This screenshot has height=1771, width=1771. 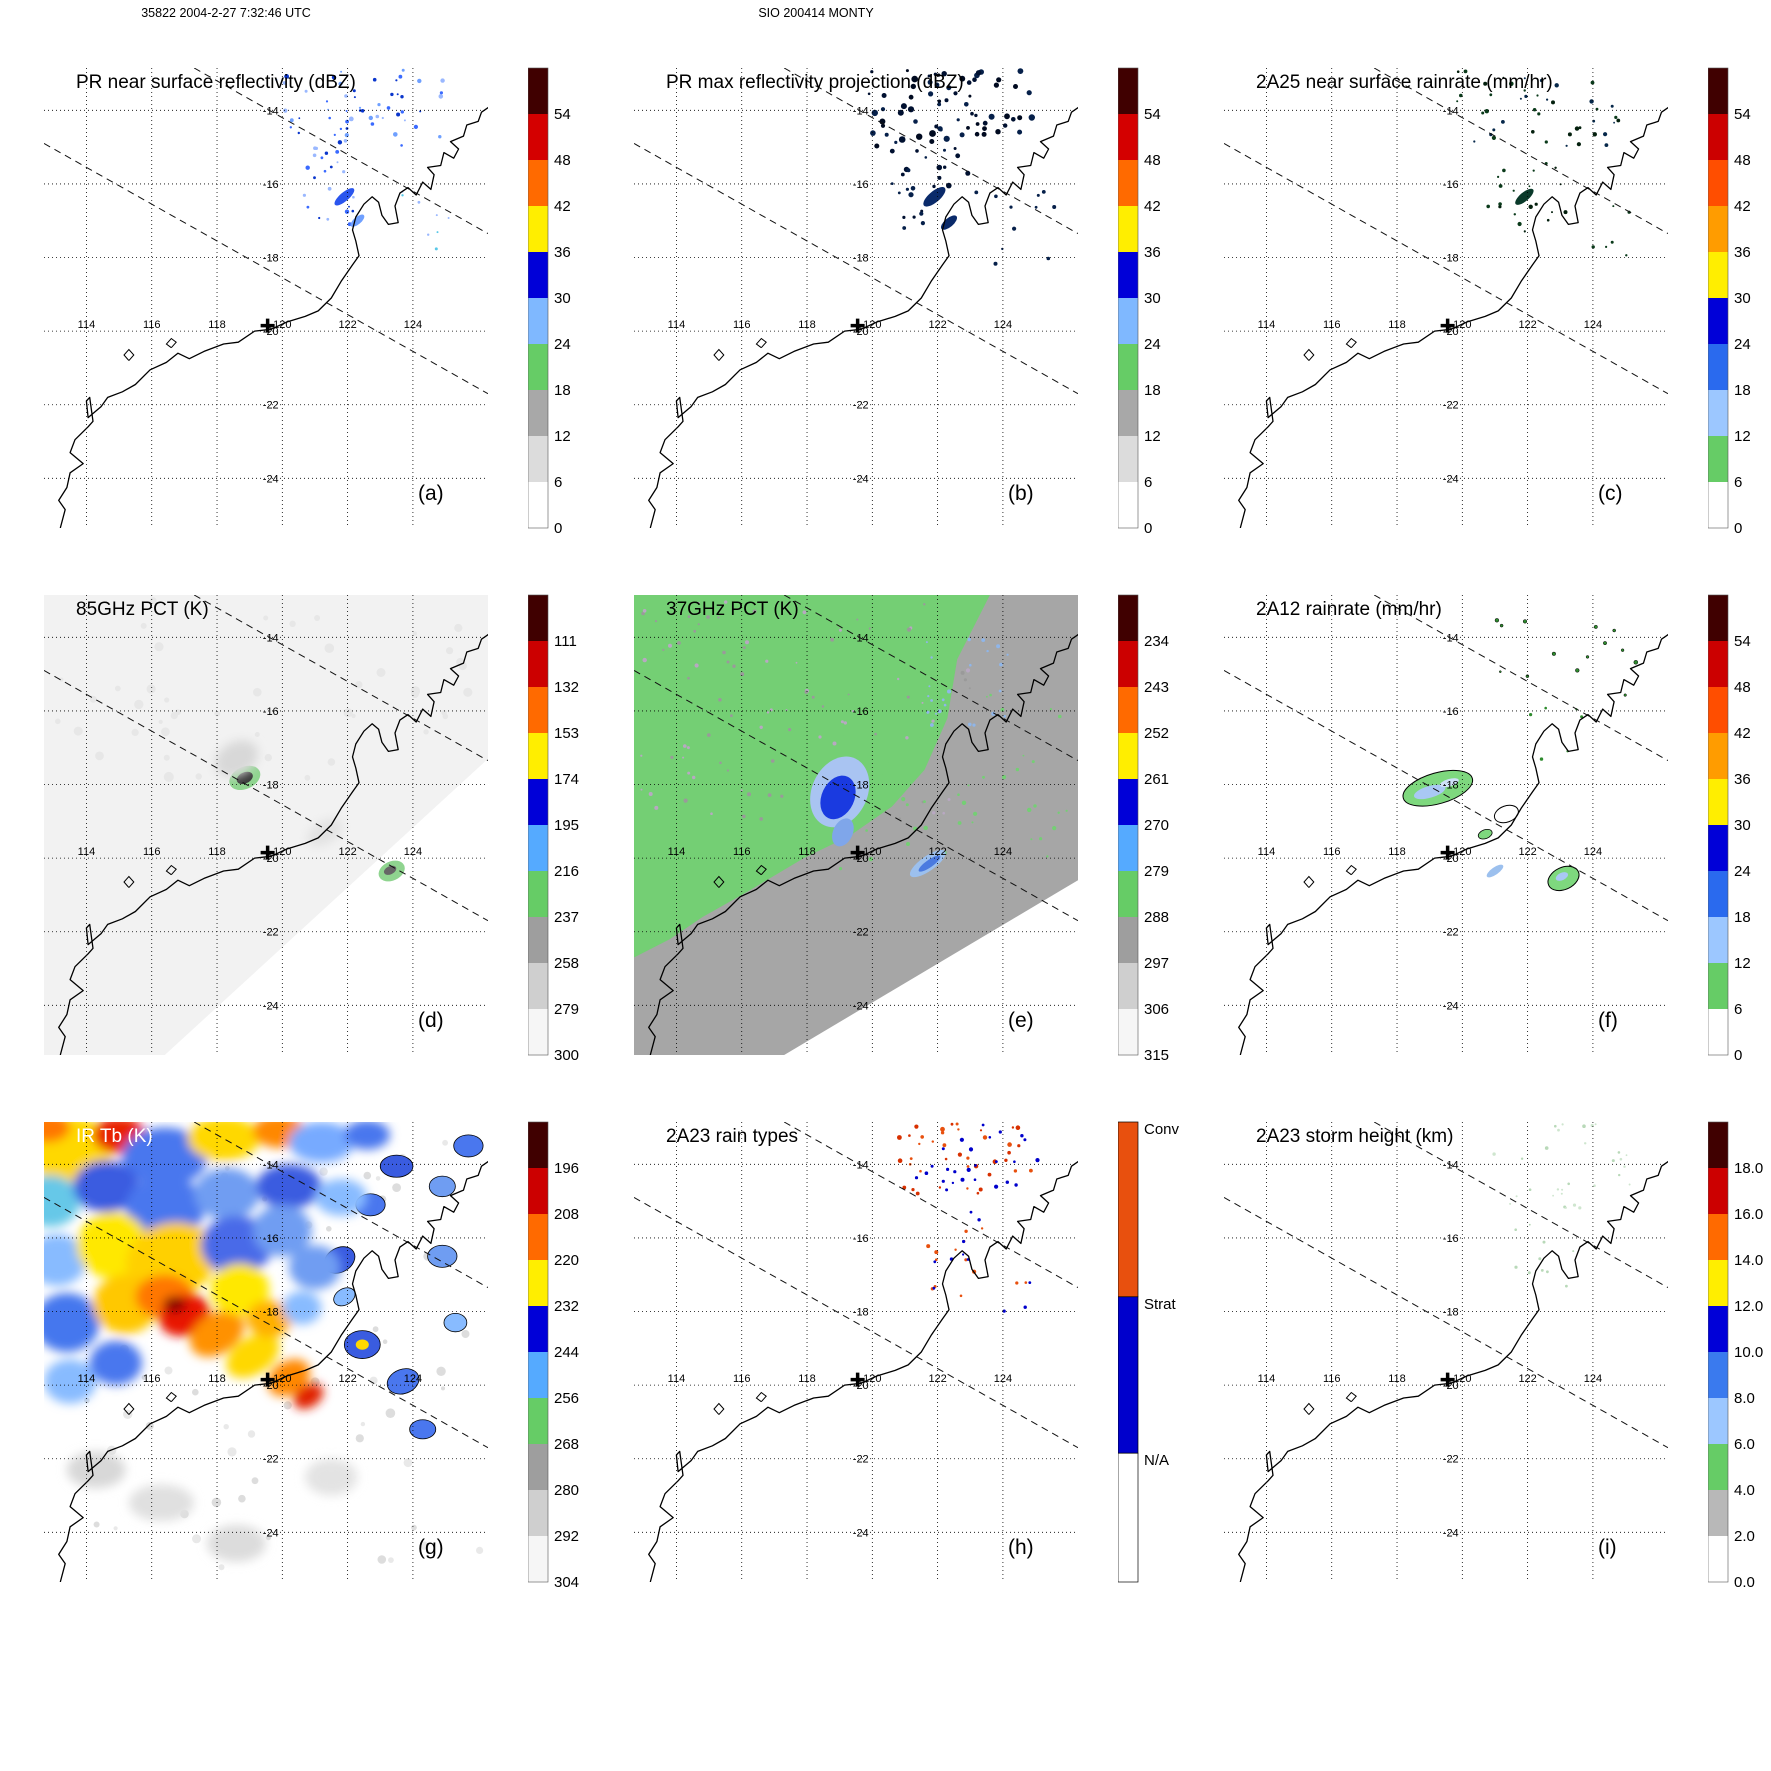 I want to click on svg-text: 258, so click(x=566, y=963).